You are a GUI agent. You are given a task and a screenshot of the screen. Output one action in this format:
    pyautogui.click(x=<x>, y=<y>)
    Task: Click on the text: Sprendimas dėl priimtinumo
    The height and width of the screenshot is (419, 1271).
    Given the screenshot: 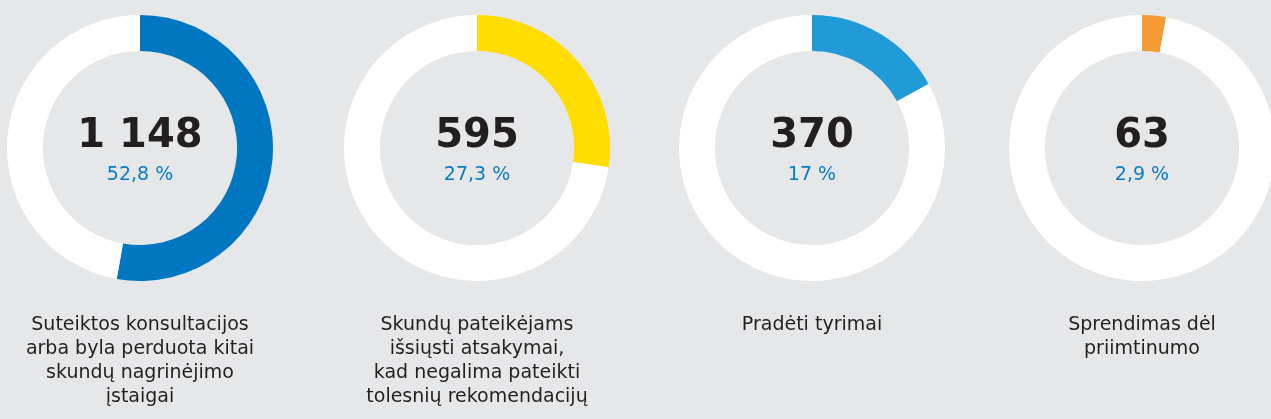 What is the action you would take?
    pyautogui.click(x=1142, y=335)
    